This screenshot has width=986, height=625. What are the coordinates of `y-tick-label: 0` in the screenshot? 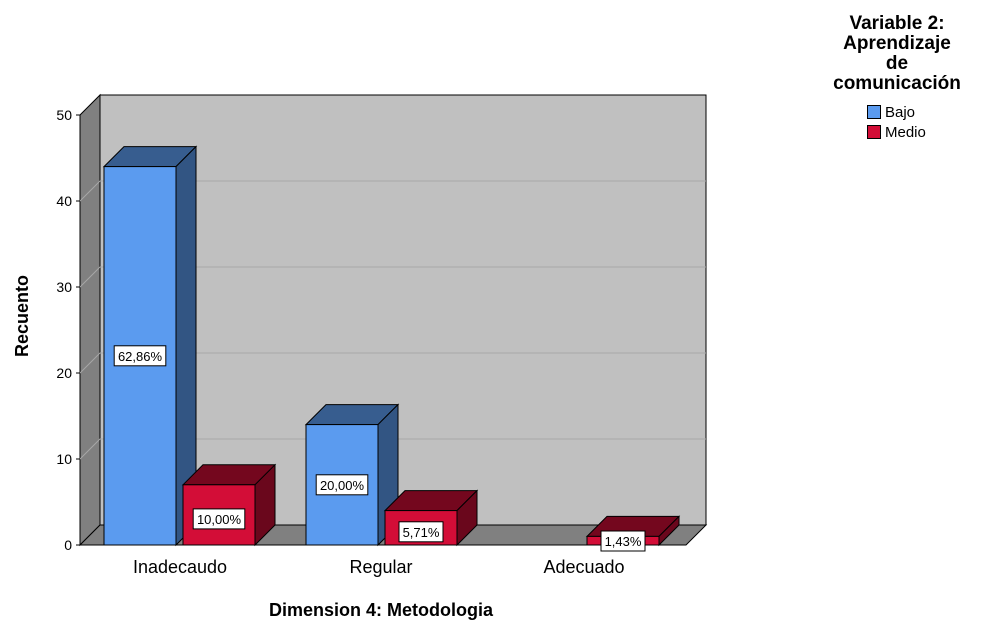 It's located at (68, 545).